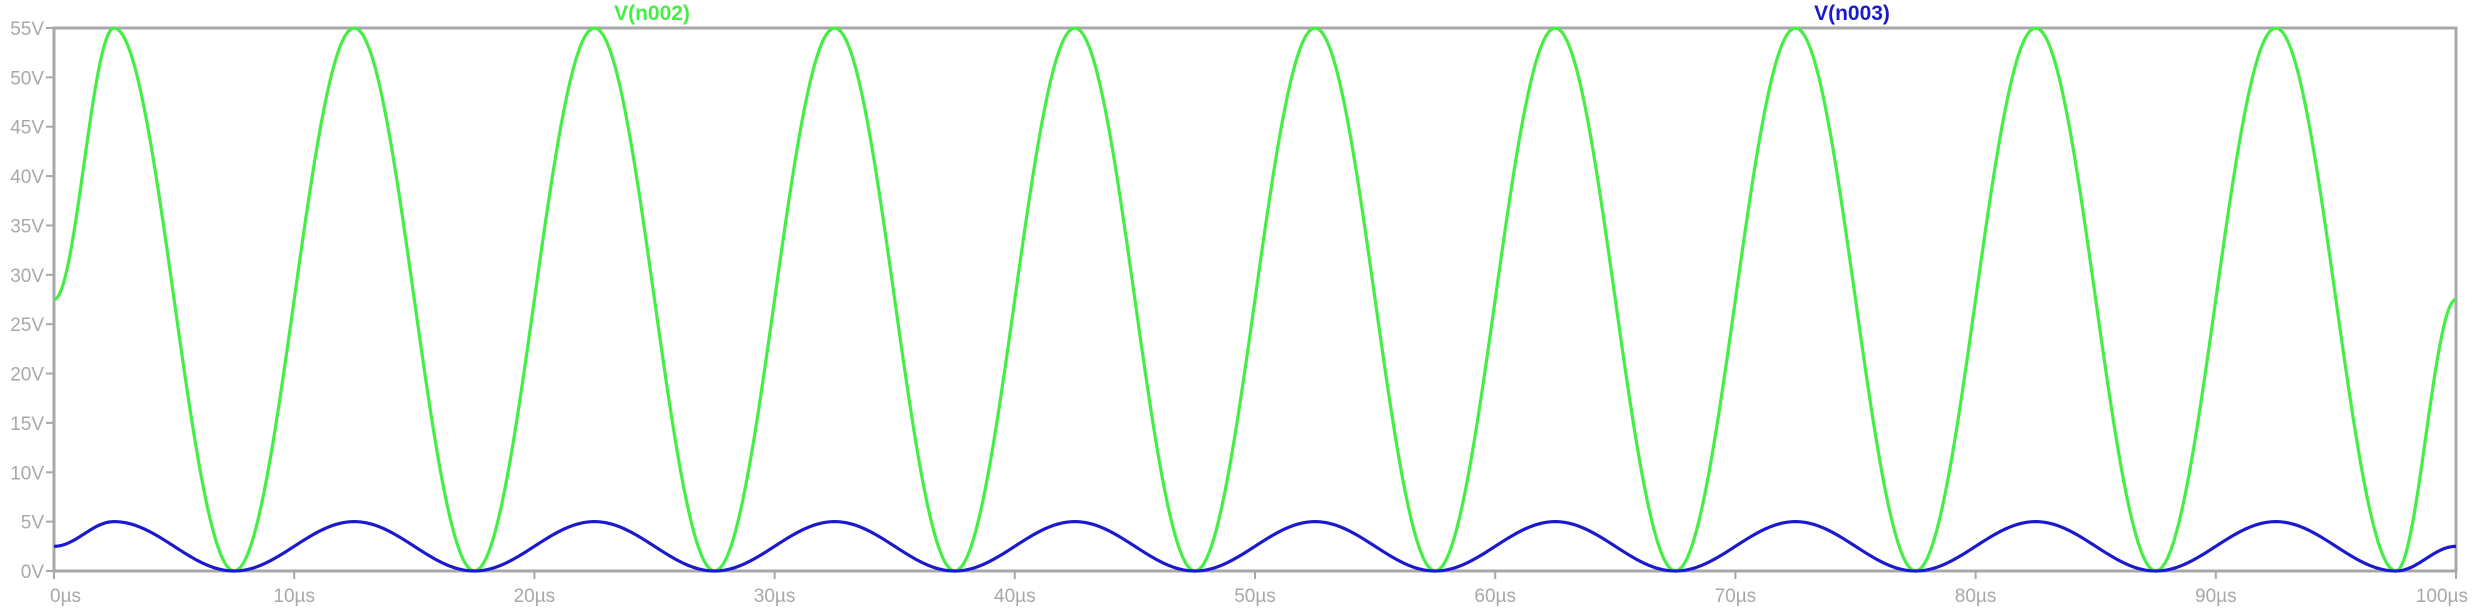 The height and width of the screenshot is (614, 2488). I want to click on series-label: V(n003), so click(1852, 13).